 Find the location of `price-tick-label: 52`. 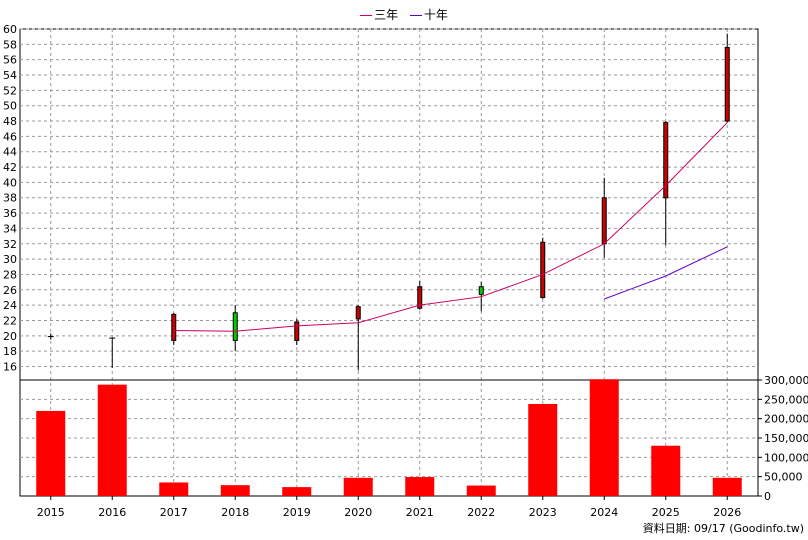

price-tick-label: 52 is located at coordinates (10, 90).